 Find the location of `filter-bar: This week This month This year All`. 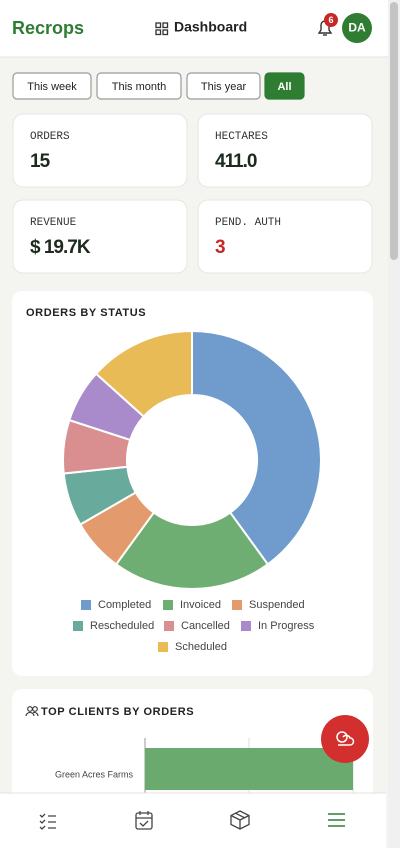

filter-bar: This week This month This year All is located at coordinates (158, 86).